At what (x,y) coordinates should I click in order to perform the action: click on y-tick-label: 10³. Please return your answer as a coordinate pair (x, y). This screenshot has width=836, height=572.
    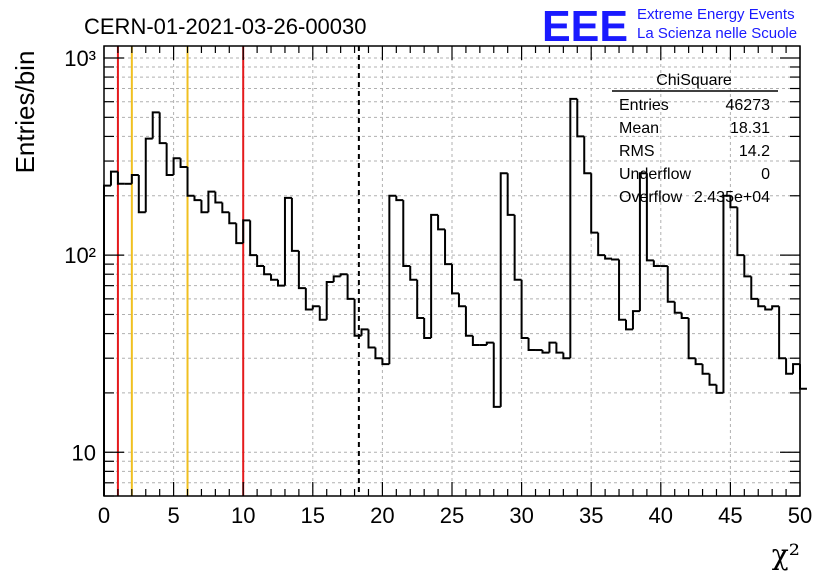
    Looking at the image, I should click on (80, 58).